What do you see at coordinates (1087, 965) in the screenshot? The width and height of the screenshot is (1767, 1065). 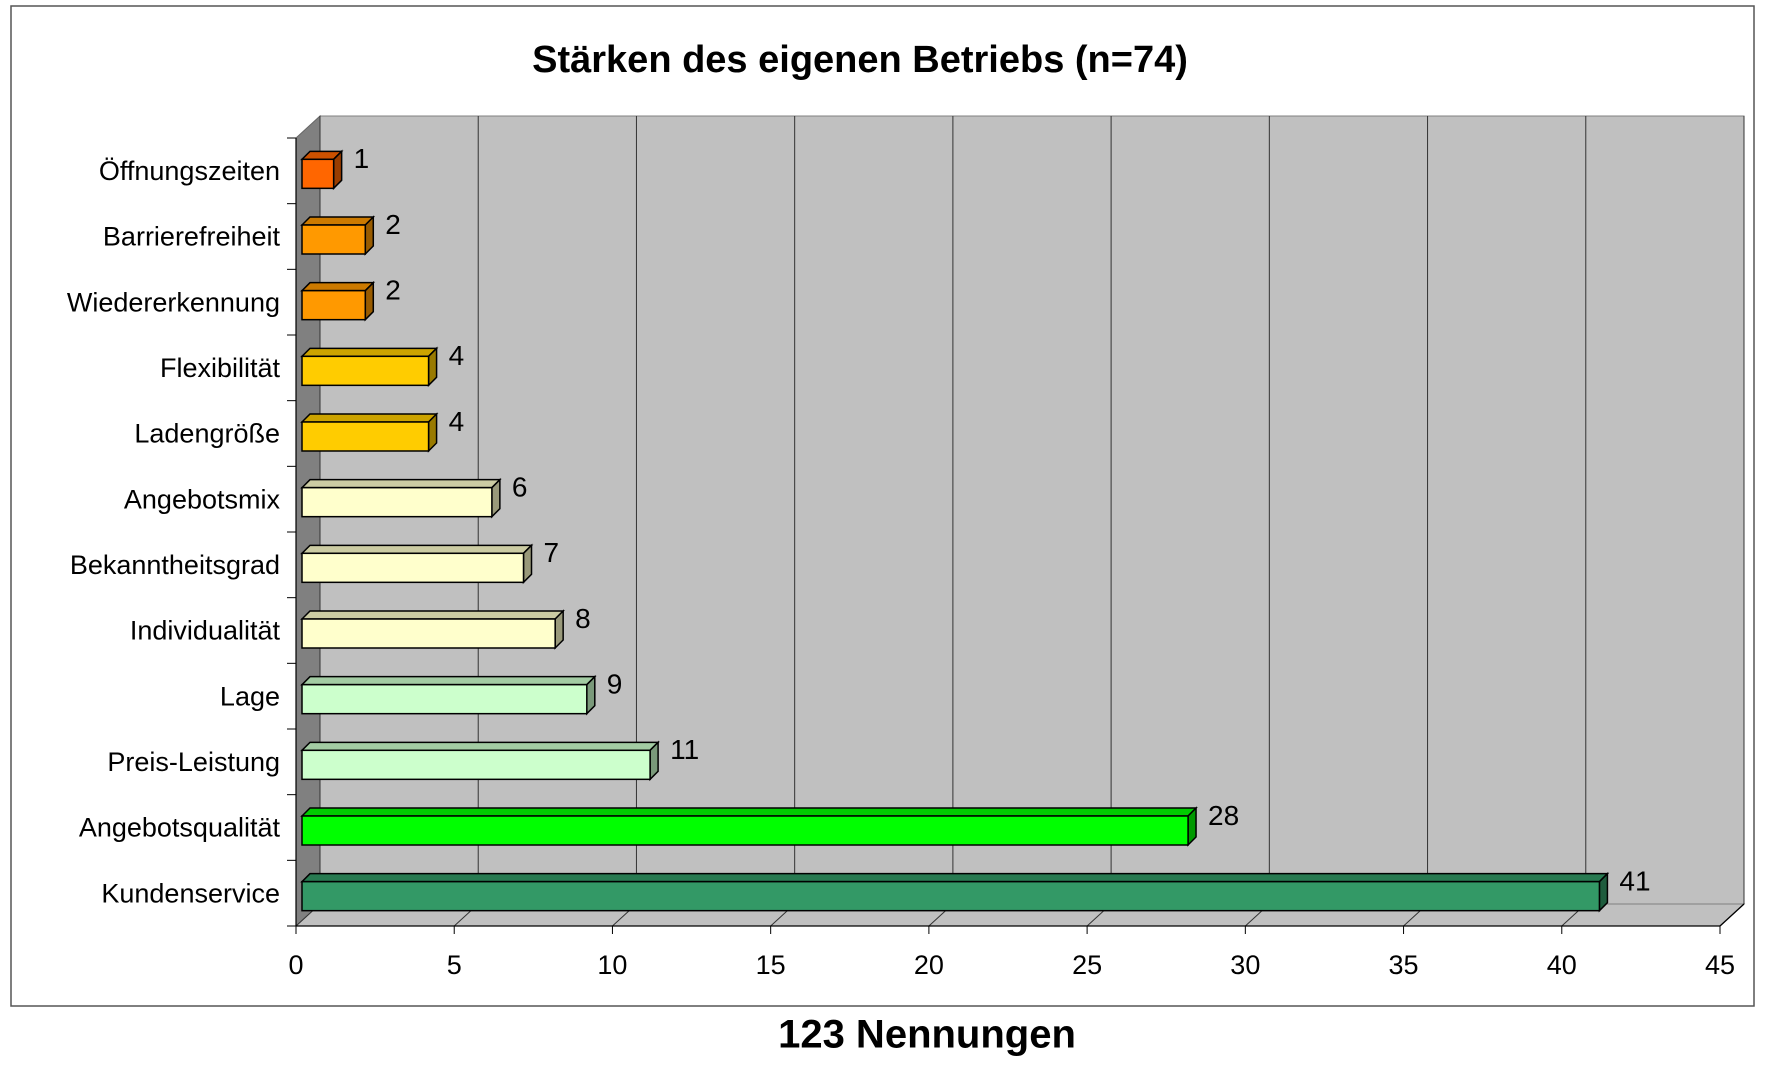 I see `x-tick-label: 25` at bounding box center [1087, 965].